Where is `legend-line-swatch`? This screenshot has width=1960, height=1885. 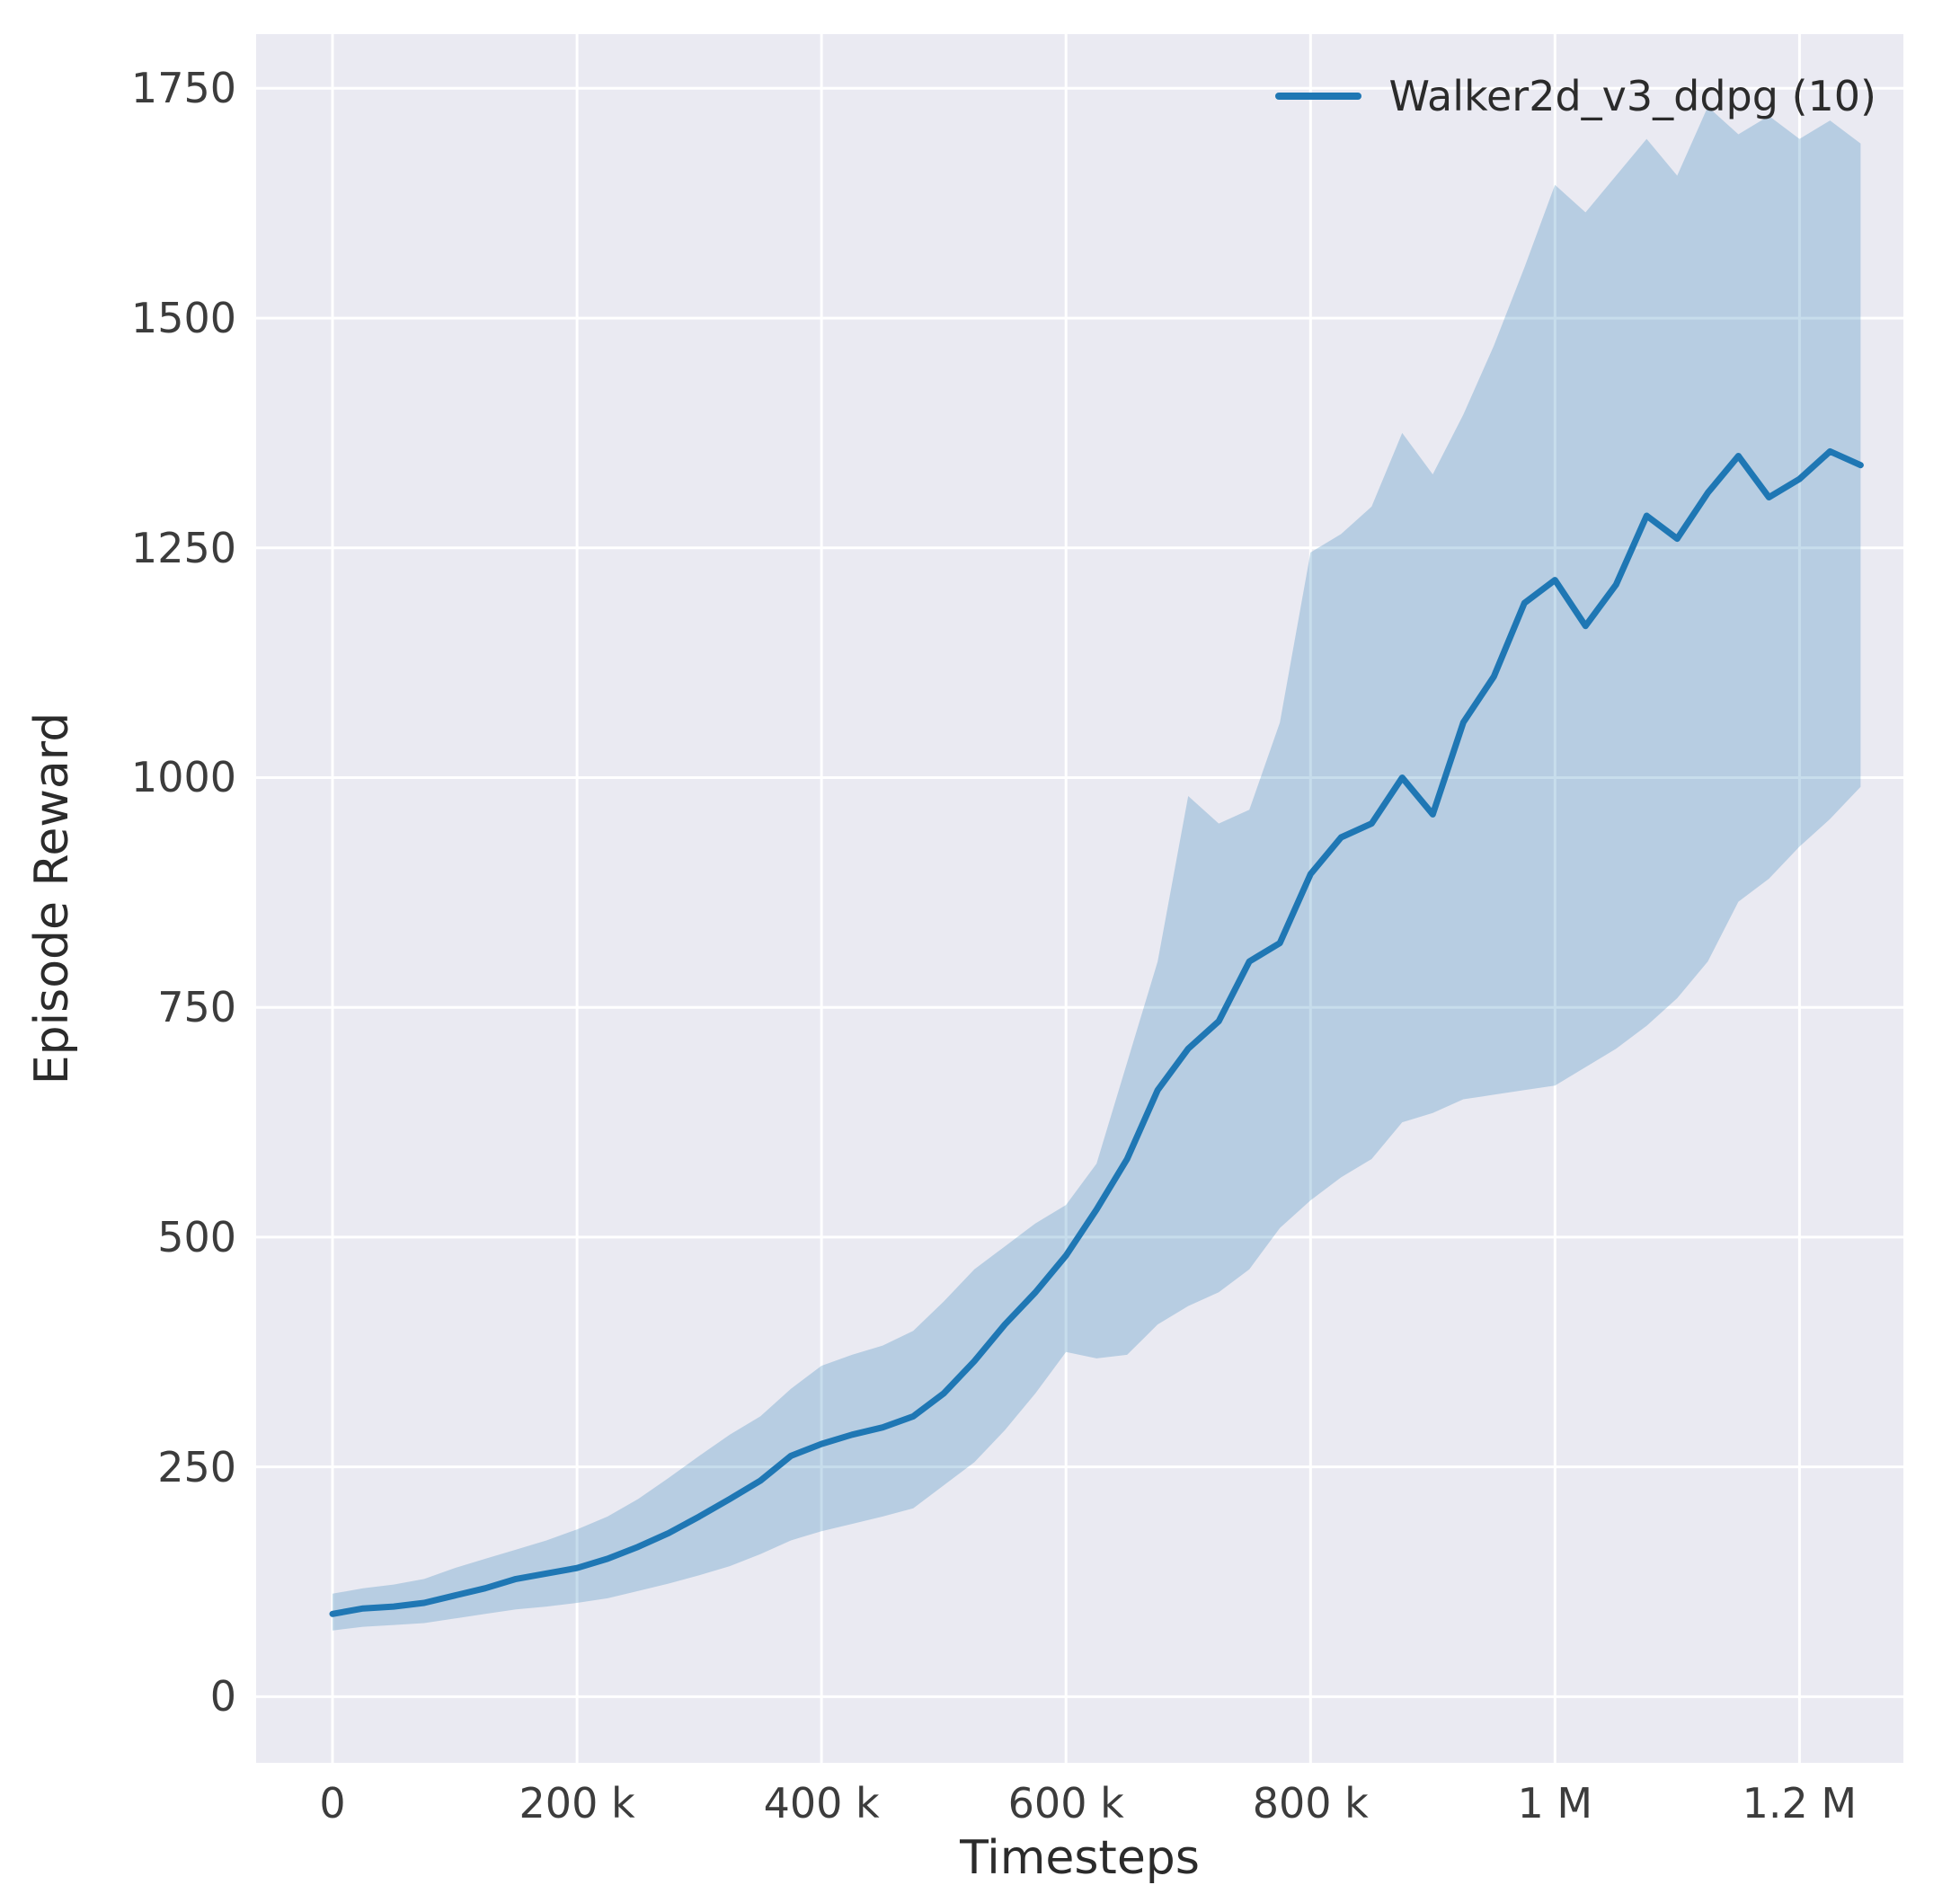
legend-line-swatch is located at coordinates (1319, 96).